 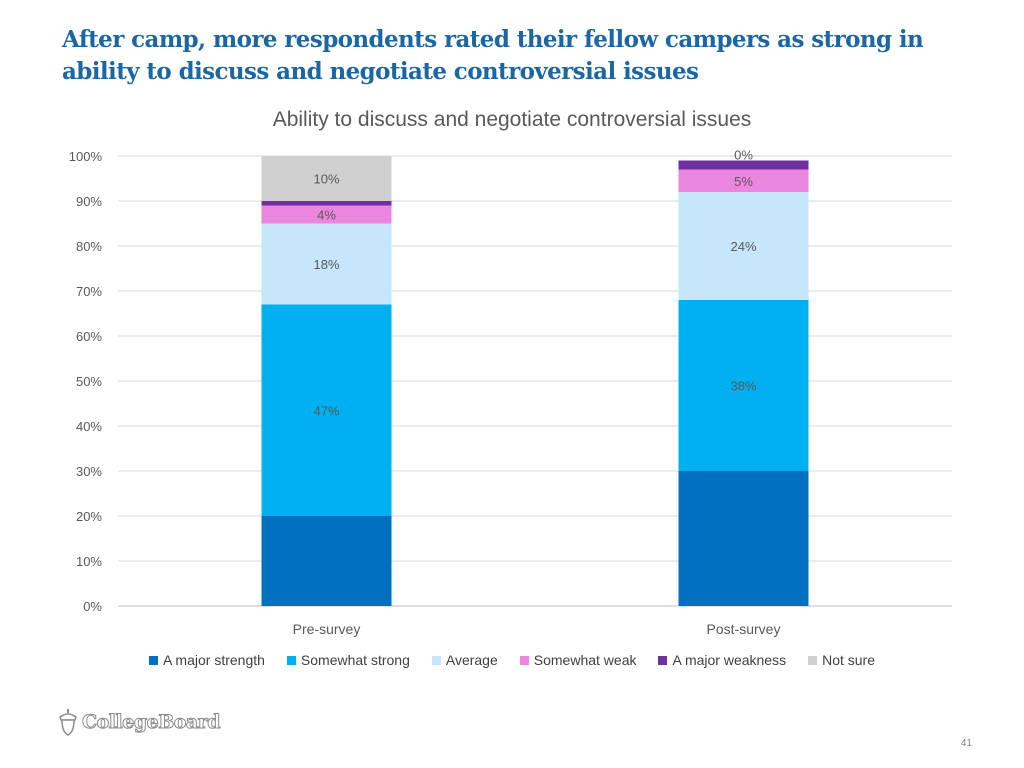 I want to click on legend-item: Somewhat strong, so click(x=348, y=660).